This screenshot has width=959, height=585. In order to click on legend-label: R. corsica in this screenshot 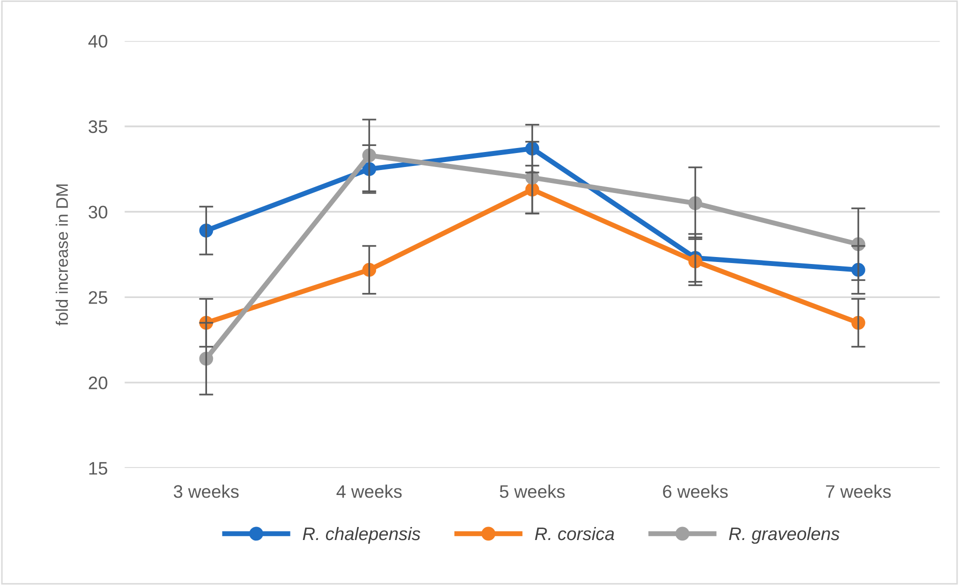, I will do `click(574, 533)`.